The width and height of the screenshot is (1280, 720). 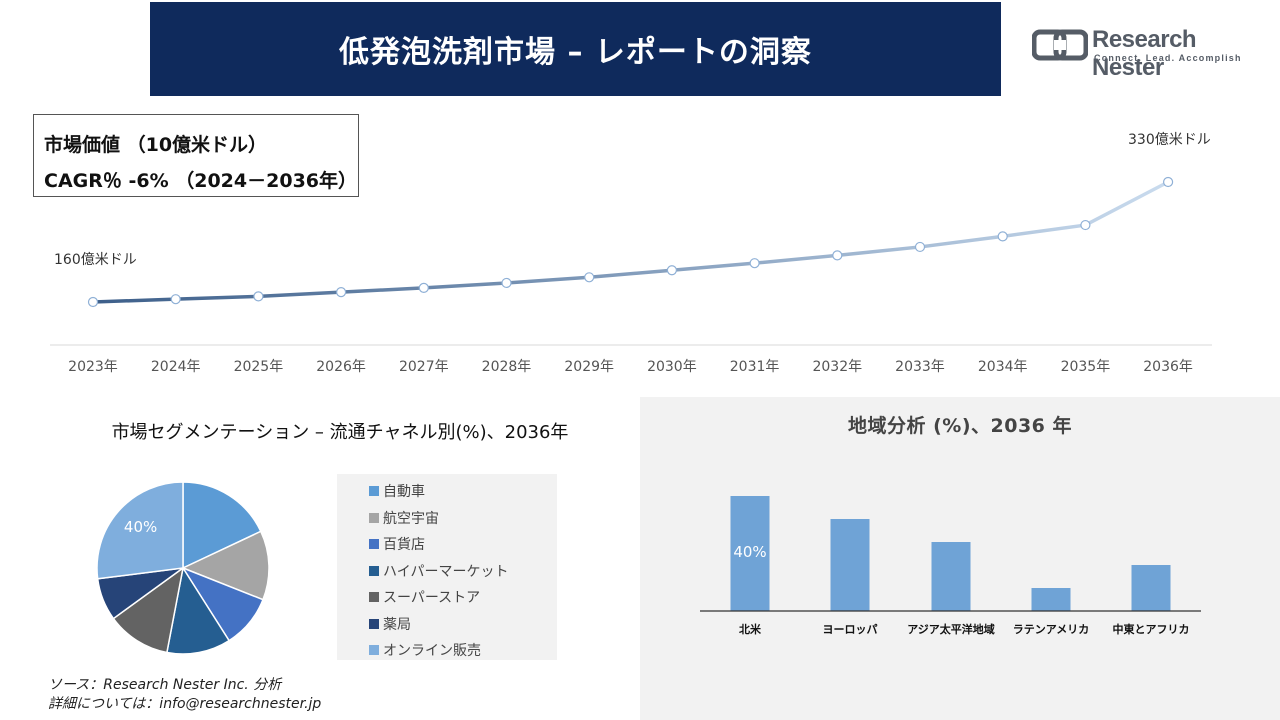 What do you see at coordinates (1003, 367) in the screenshot?
I see `x-tick-label: 2034年` at bounding box center [1003, 367].